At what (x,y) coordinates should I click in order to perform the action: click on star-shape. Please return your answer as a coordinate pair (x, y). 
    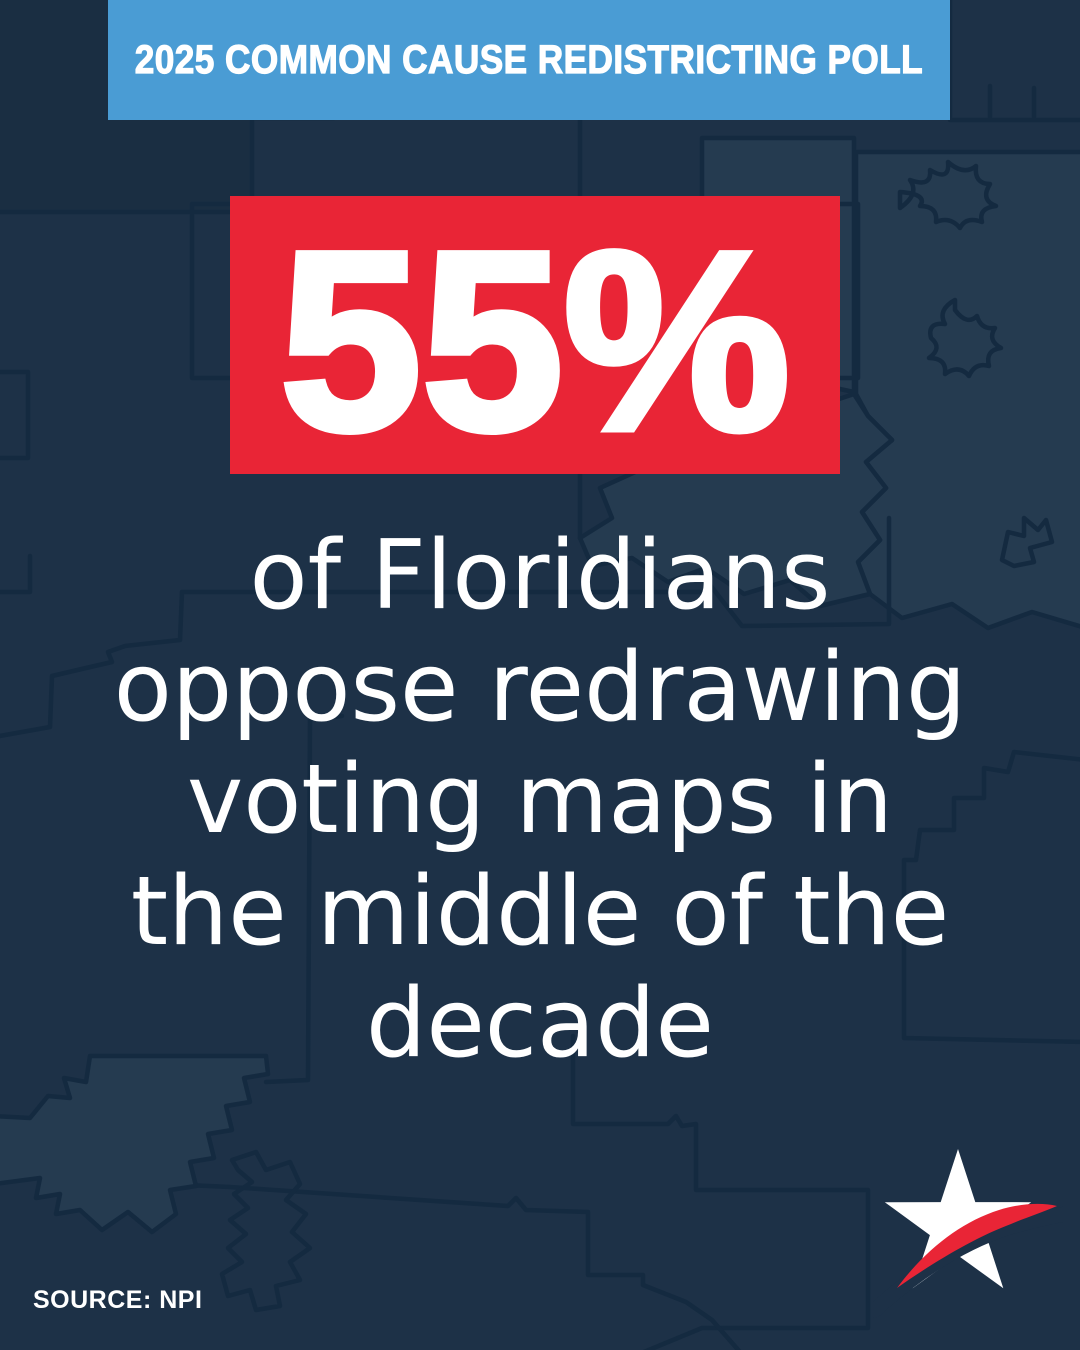
    Looking at the image, I should click on (958, 1219).